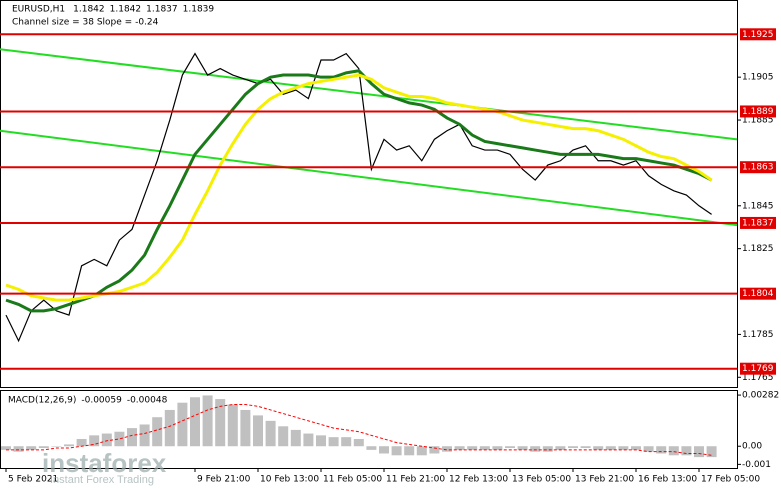 The width and height of the screenshot is (781, 489). Describe the element at coordinates (104, 463) in the screenshot. I see `brand: instaforex` at that location.